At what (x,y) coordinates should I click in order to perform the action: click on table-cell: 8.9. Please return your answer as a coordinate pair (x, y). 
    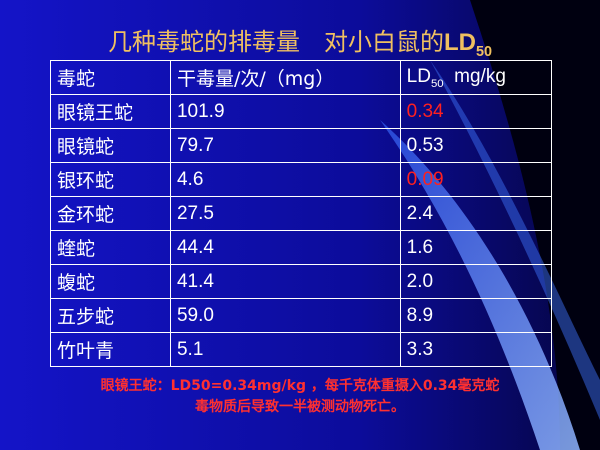
    Looking at the image, I should click on (476, 315).